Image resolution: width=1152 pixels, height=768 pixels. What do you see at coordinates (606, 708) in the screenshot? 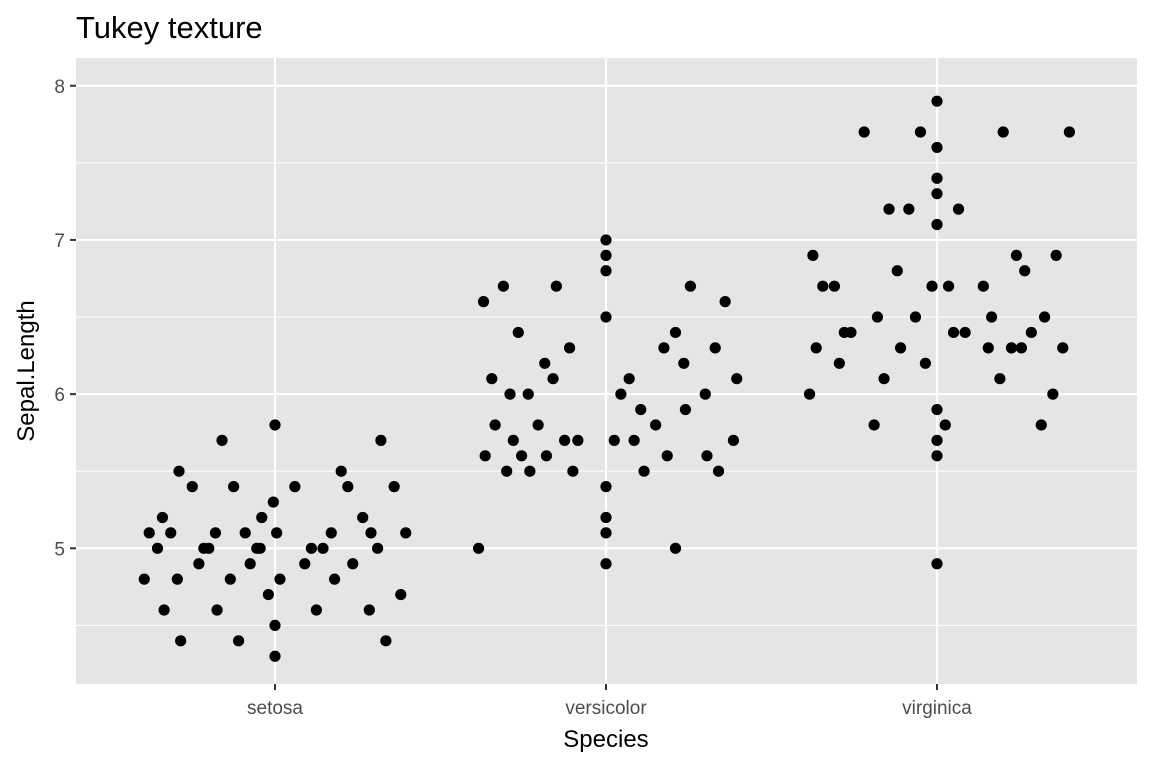
I see `x-tick-label: versicolor` at bounding box center [606, 708].